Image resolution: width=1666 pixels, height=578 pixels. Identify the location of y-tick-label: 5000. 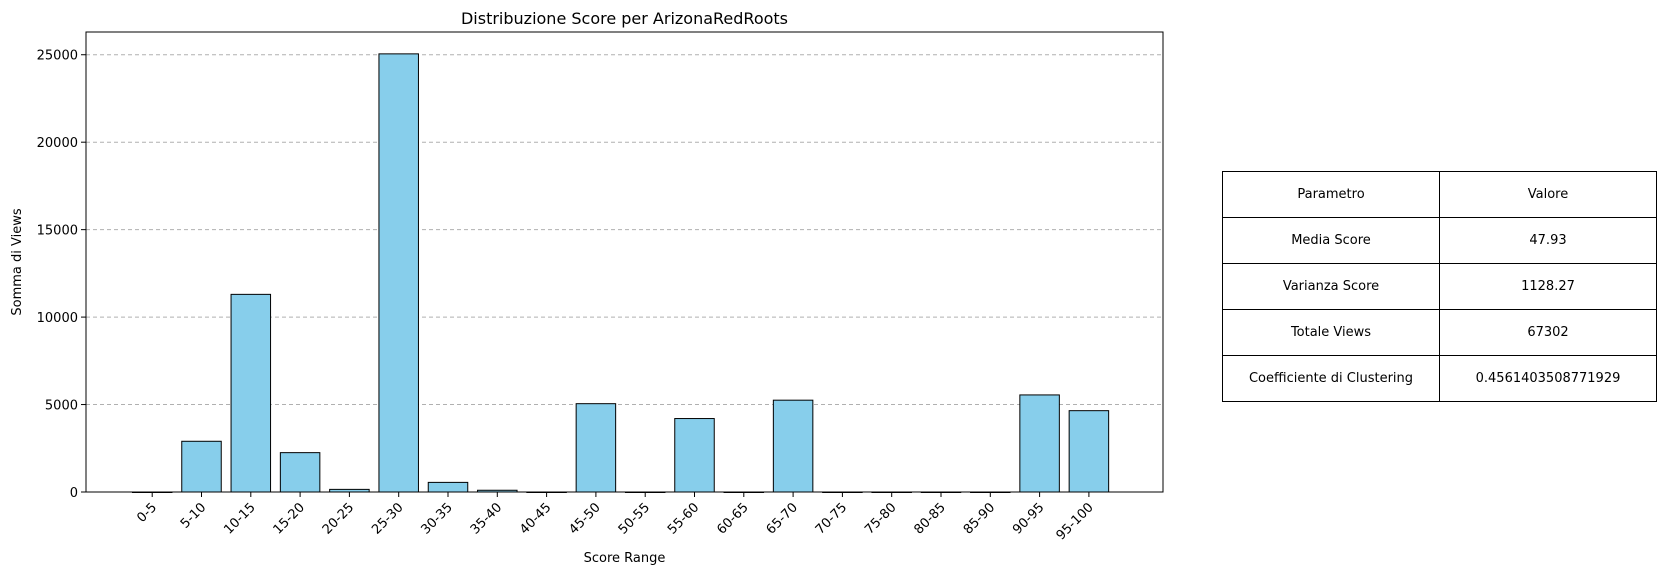
(61, 406).